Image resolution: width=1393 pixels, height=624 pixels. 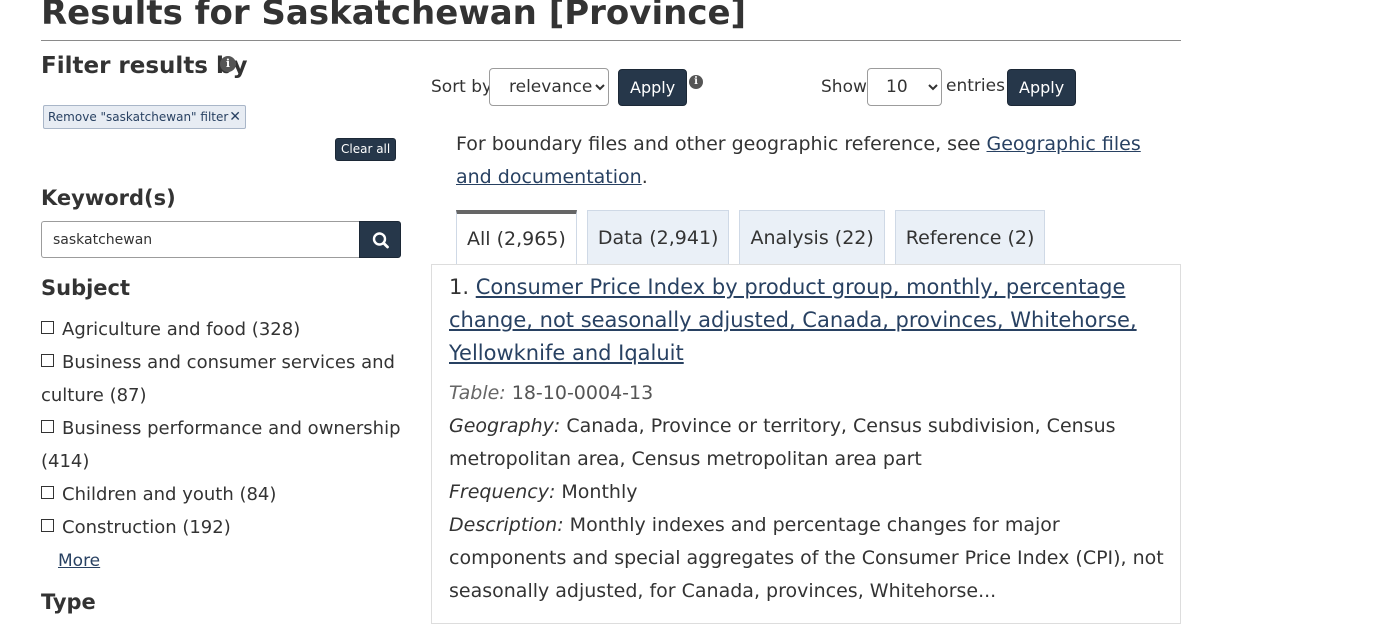 I want to click on more-subjects-link: More, so click(x=79, y=561).